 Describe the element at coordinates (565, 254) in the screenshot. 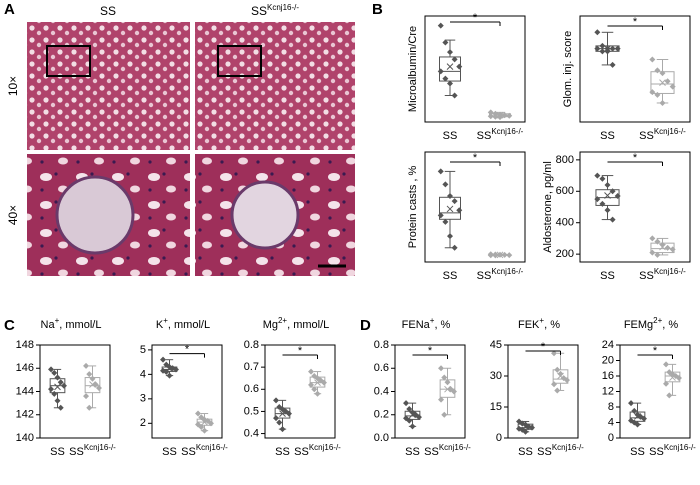

I see `y-tick-label: 200` at that location.